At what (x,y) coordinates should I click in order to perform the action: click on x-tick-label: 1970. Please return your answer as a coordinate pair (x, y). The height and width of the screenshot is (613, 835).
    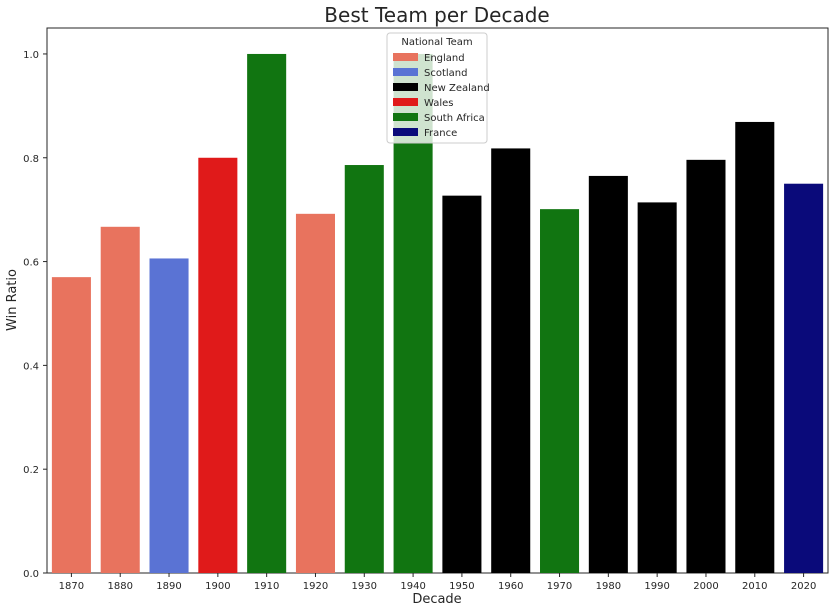
    Looking at the image, I should click on (559, 586).